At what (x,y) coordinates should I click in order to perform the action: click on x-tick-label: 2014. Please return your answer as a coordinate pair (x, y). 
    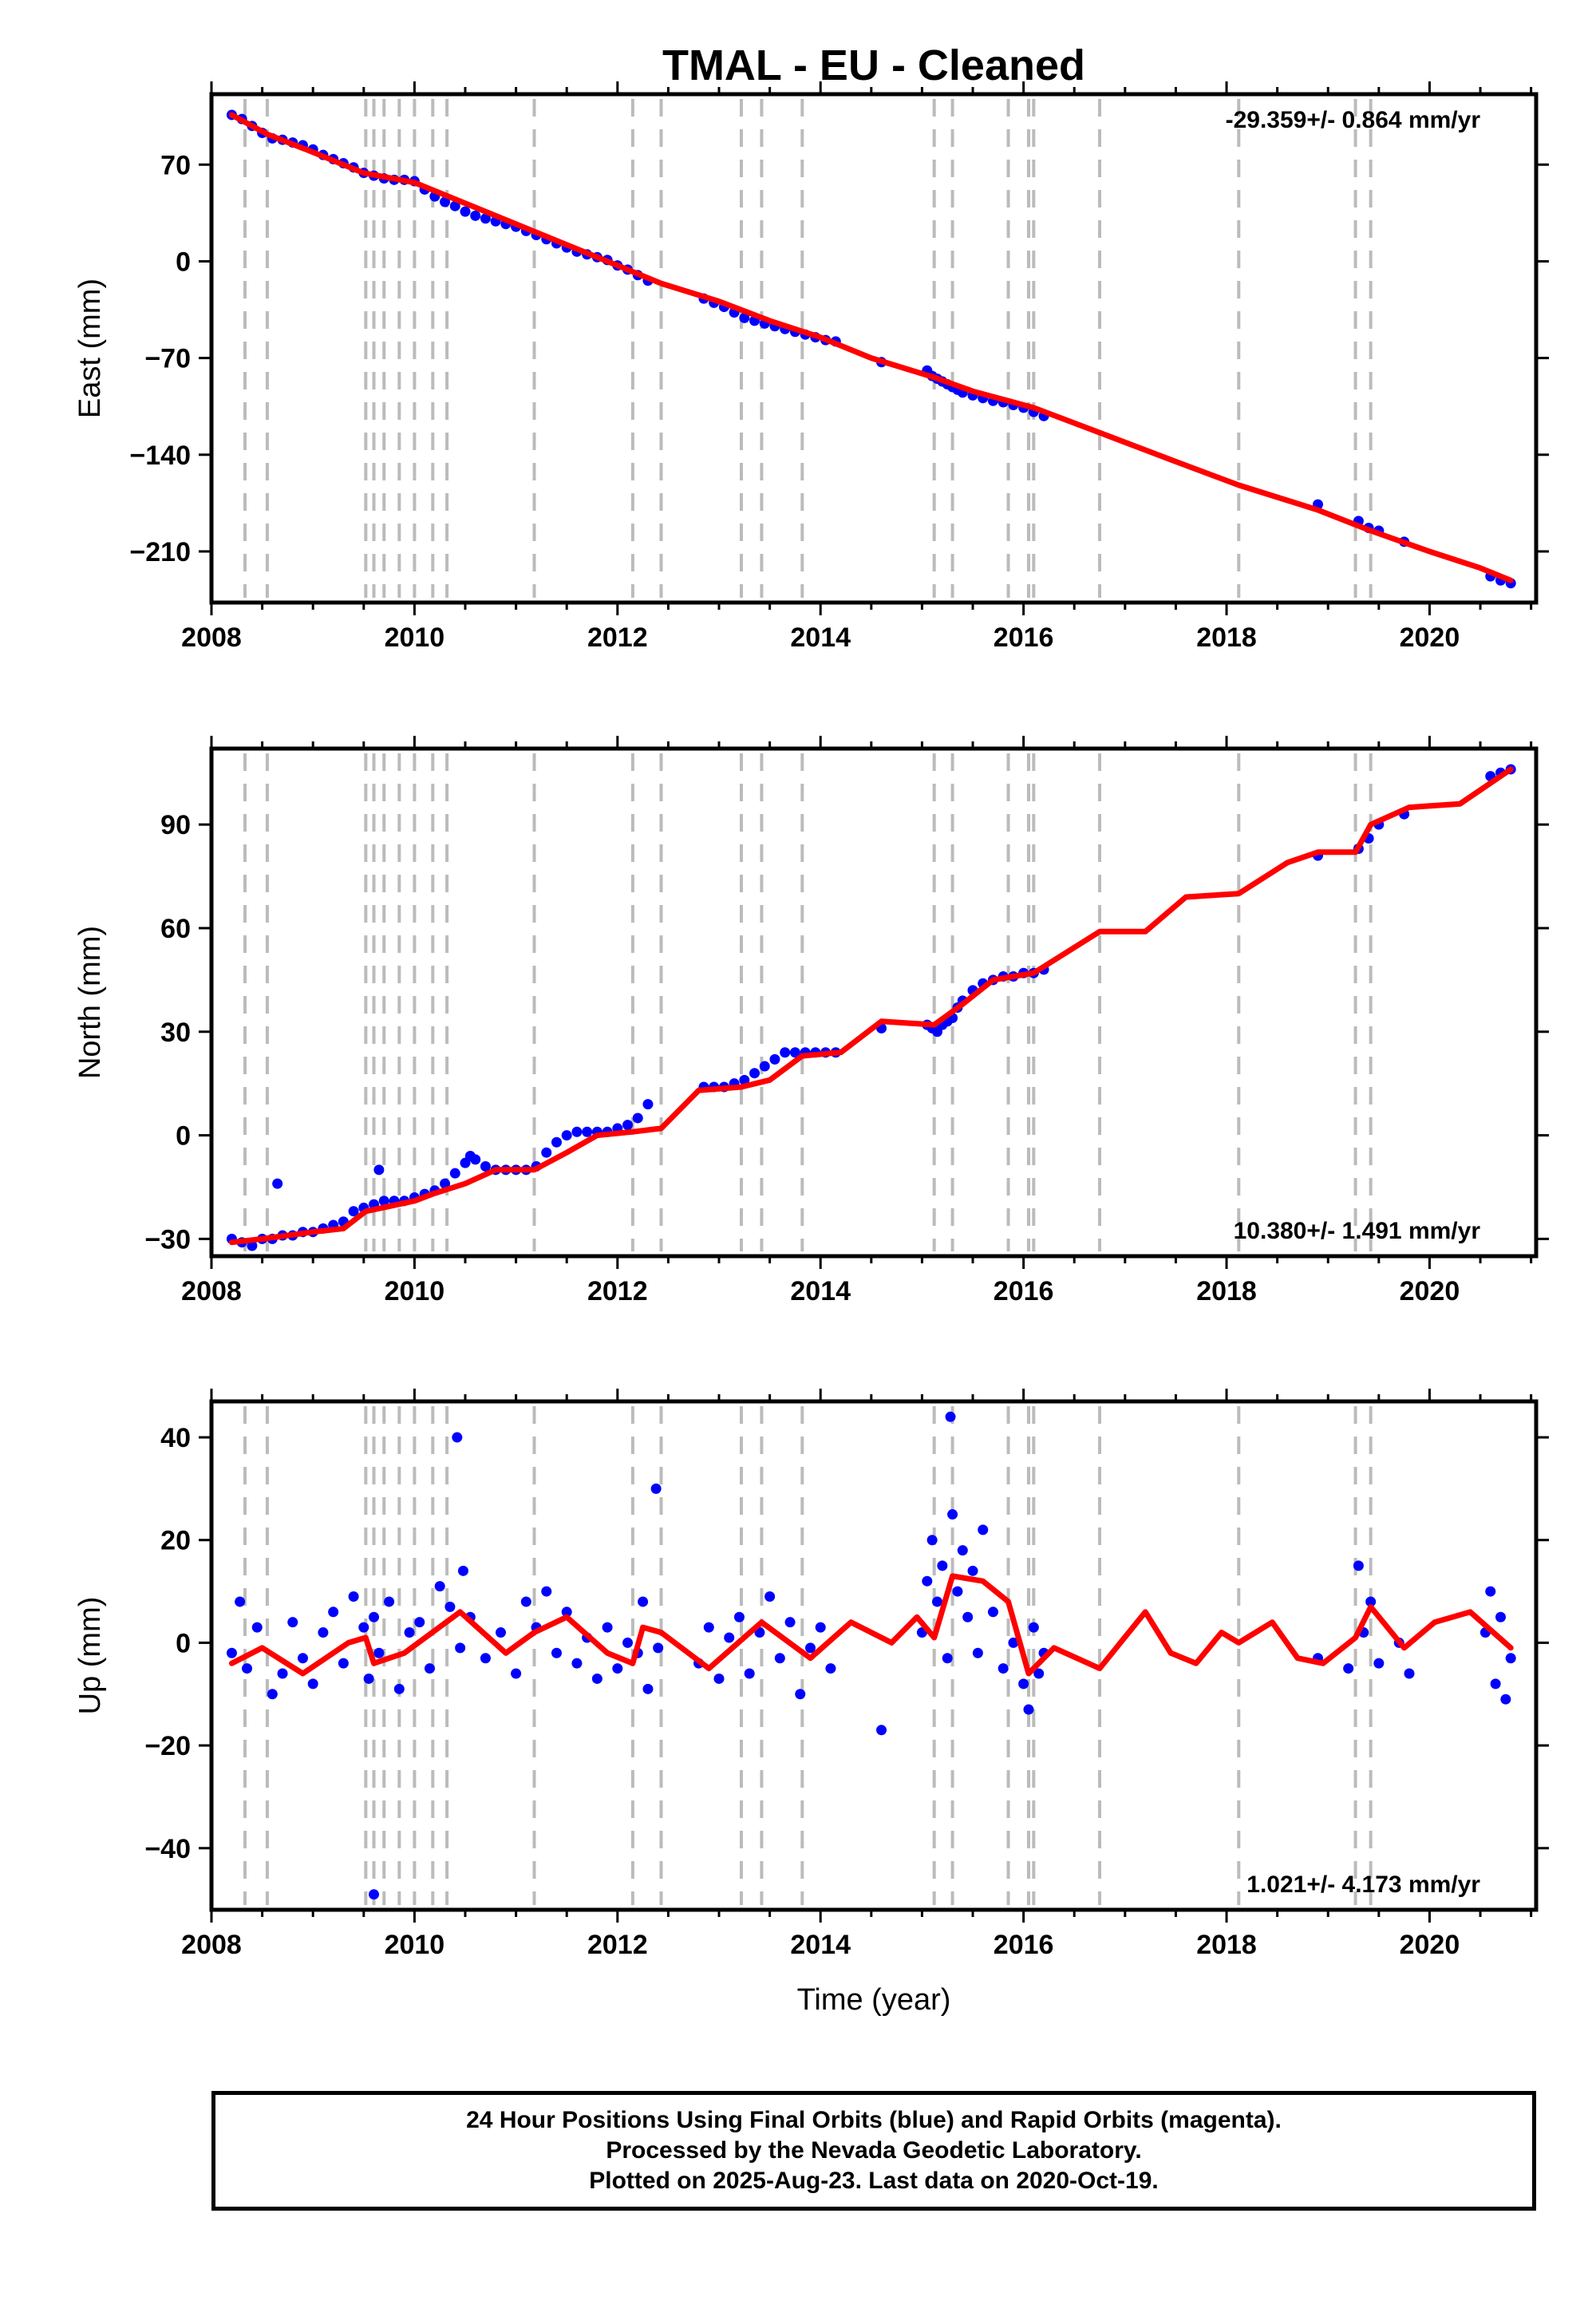
    Looking at the image, I should click on (820, 1945).